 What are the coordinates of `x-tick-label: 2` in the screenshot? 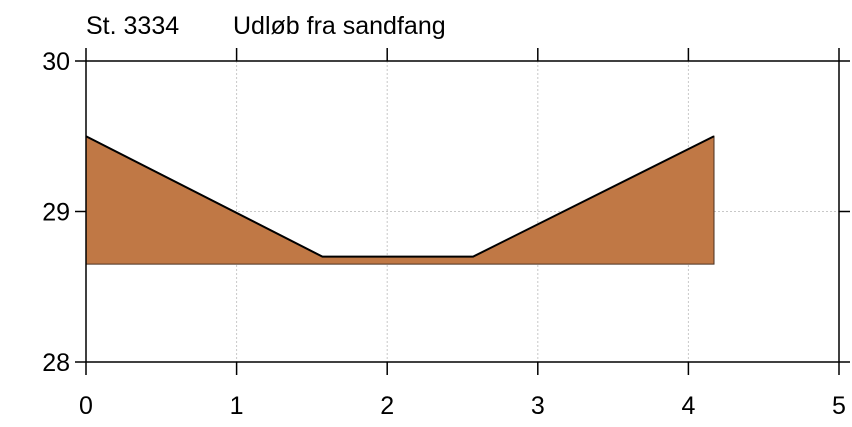 It's located at (387, 406).